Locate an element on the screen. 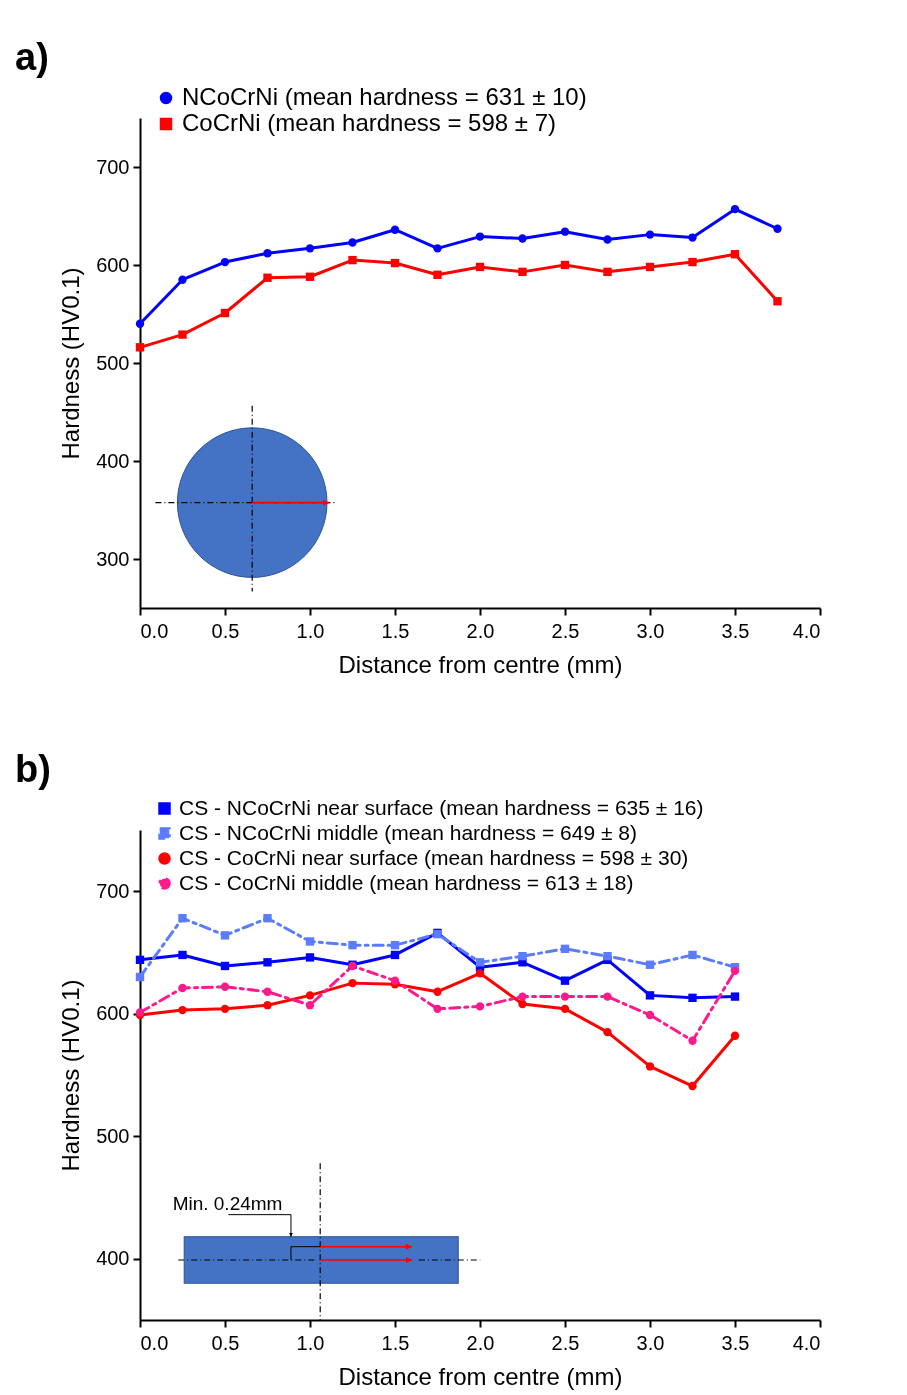 This screenshot has width=907, height=1395. chart-title: a) is located at coordinates (32, 57).